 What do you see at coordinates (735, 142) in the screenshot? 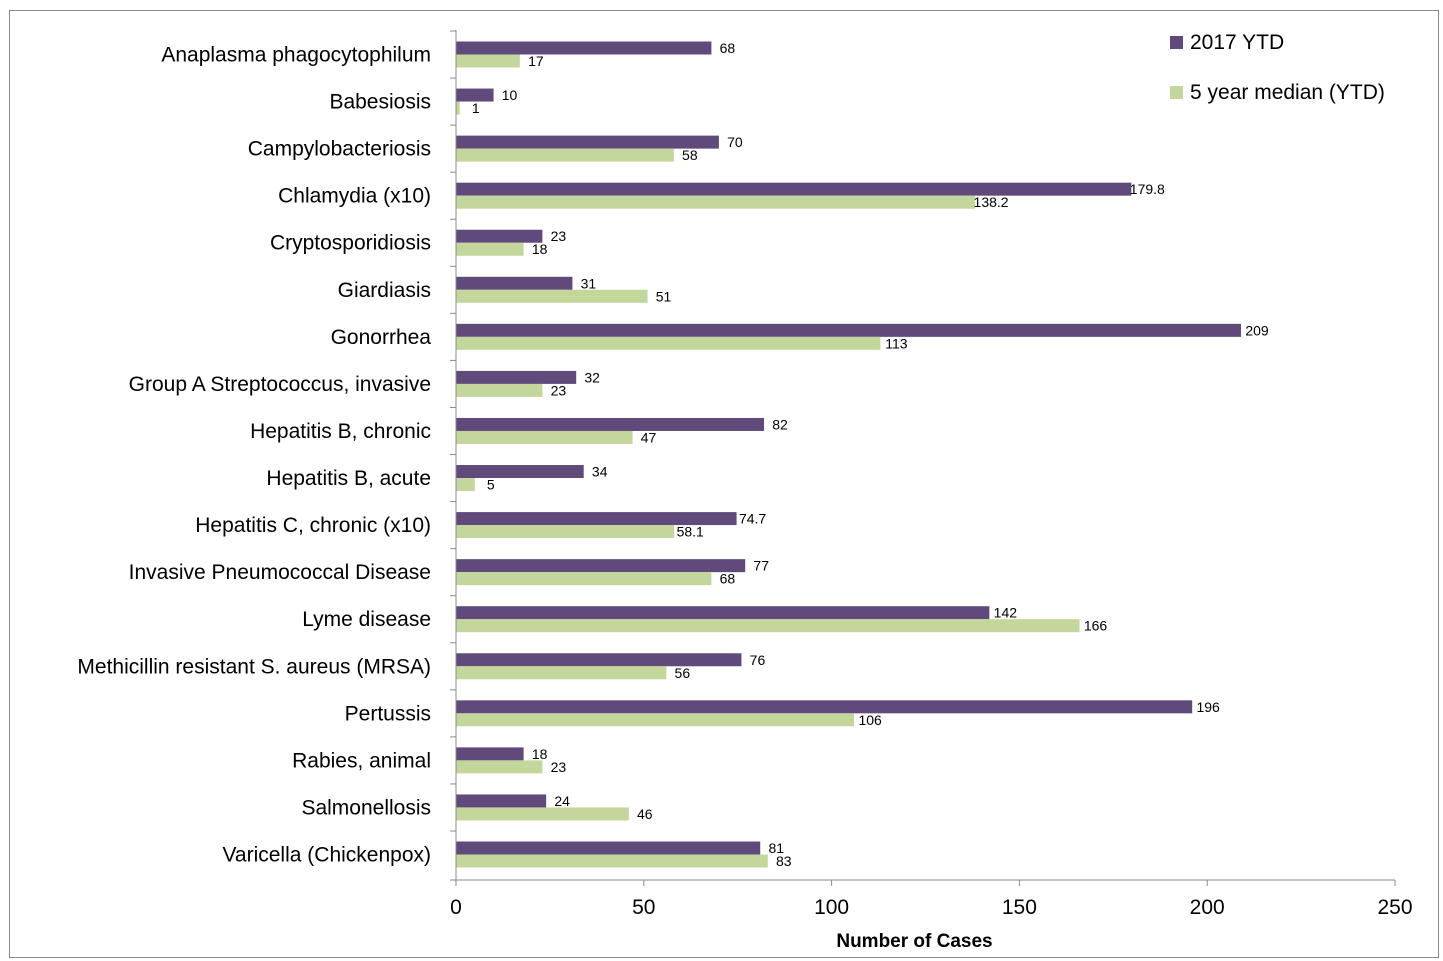
I see `data-label: 70` at bounding box center [735, 142].